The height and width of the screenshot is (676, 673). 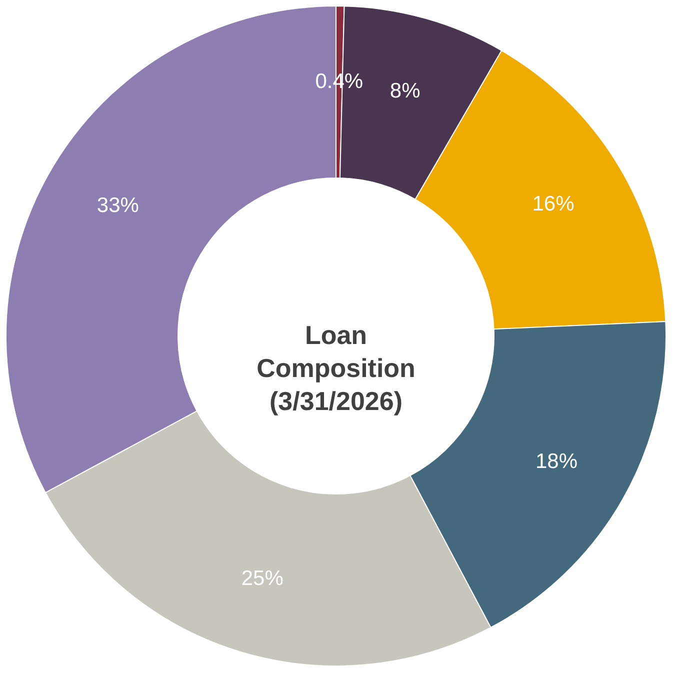 What do you see at coordinates (117, 205) in the screenshot?
I see `data-label: 33%` at bounding box center [117, 205].